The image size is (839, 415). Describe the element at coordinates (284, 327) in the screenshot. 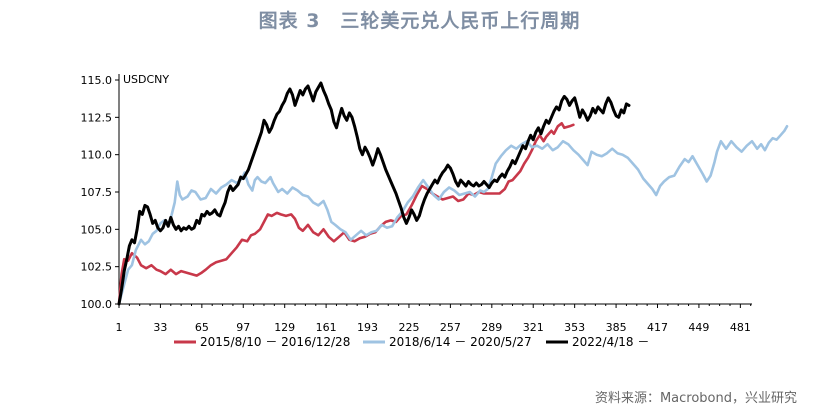

I see `x-tick-label: 129` at that location.